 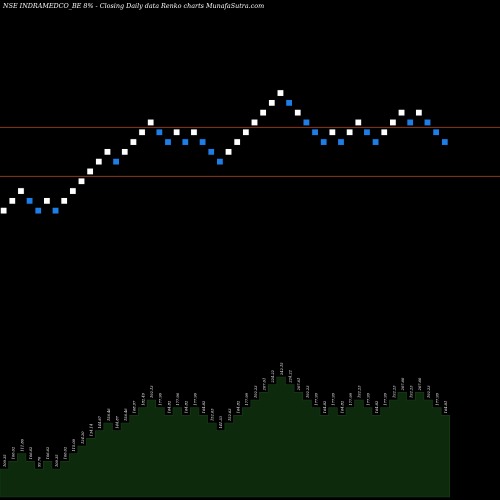 What do you see at coordinates (282, 369) in the screenshot?
I see `price-label: 242.15` at bounding box center [282, 369].